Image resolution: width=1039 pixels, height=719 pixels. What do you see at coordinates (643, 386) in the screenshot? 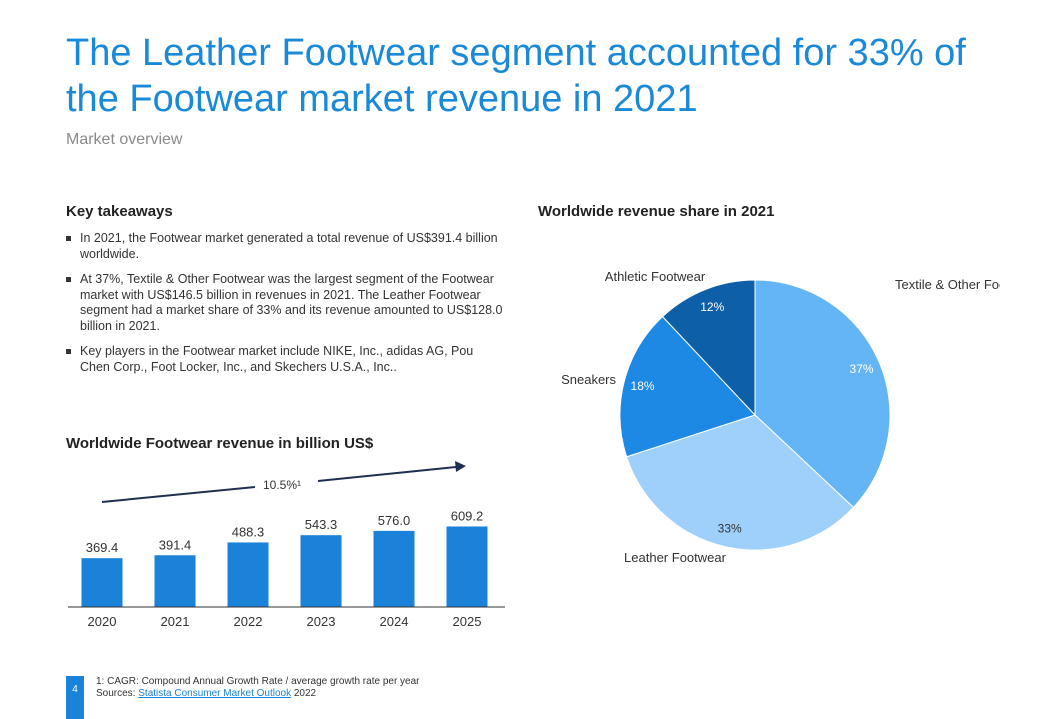
I see `pie-percent-label: 18%` at bounding box center [643, 386].